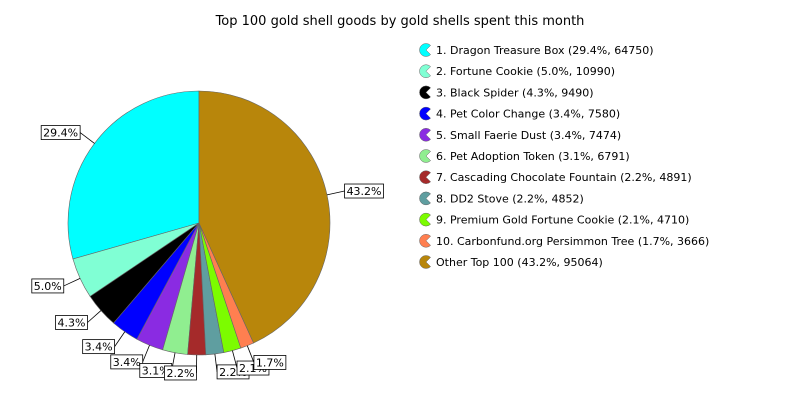 The height and width of the screenshot is (410, 800). Describe the element at coordinates (533, 156) in the screenshot. I see `legend-label-6: 6. Pet Adoption Token (3.1%, 6791)` at that location.